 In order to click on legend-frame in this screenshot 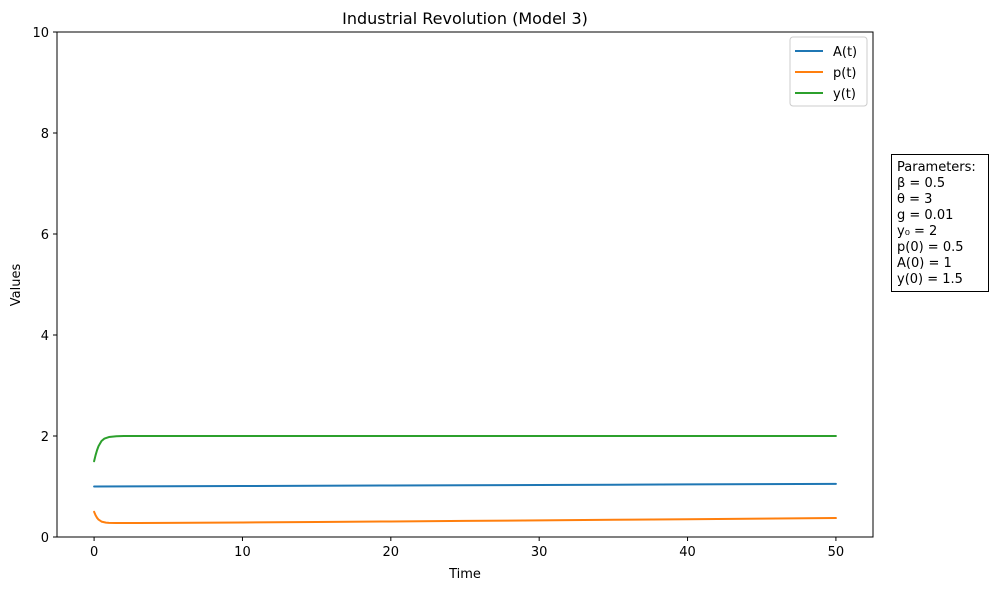, I will do `click(828, 71)`.